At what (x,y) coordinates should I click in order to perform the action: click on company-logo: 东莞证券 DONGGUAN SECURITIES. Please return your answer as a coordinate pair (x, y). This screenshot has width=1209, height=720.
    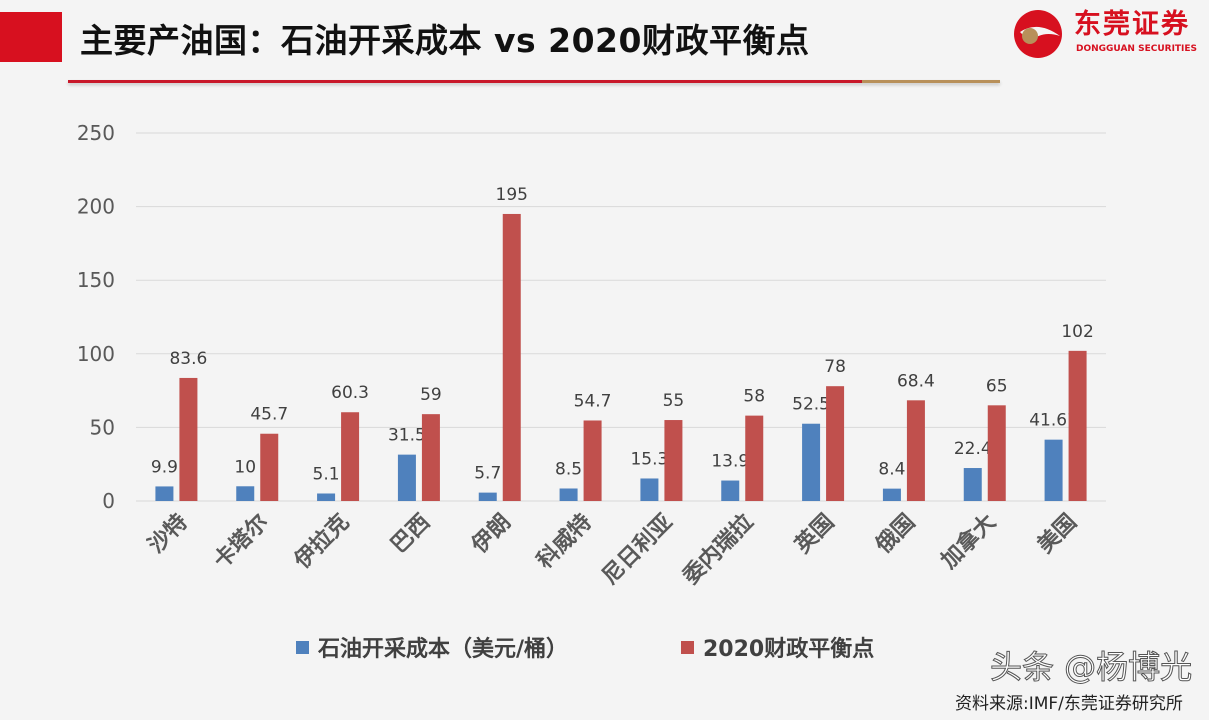
    Looking at the image, I should click on (1107, 37).